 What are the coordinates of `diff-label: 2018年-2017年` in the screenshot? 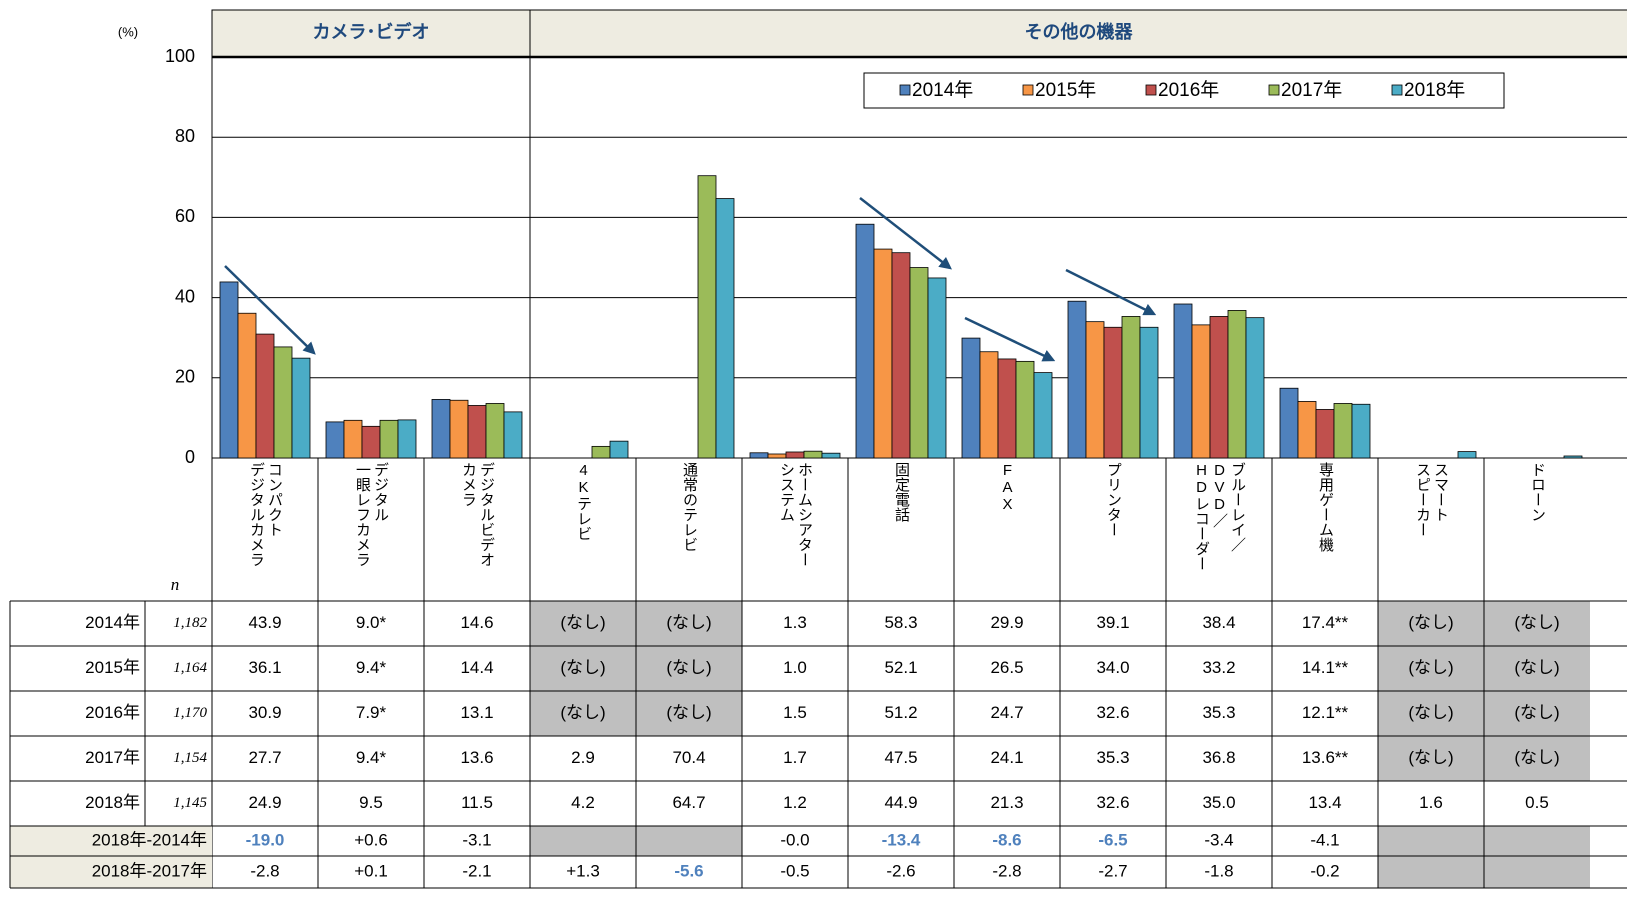 It's located at (149, 870).